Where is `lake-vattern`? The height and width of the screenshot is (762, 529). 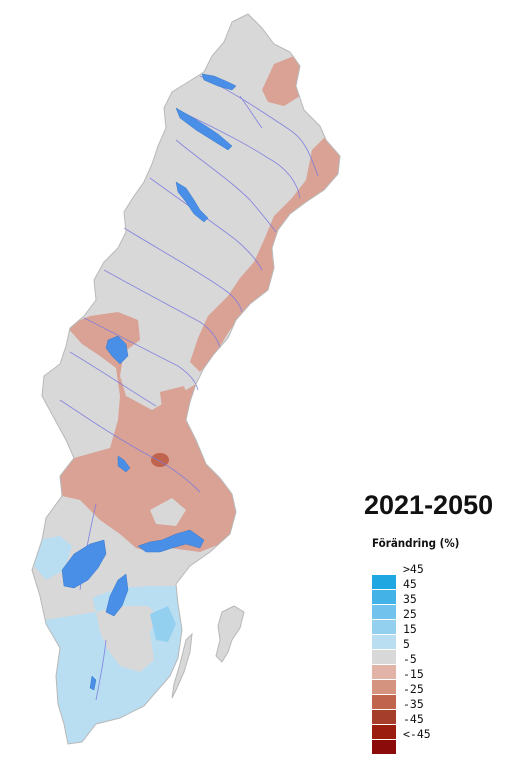 lake-vattern is located at coordinates (117, 595).